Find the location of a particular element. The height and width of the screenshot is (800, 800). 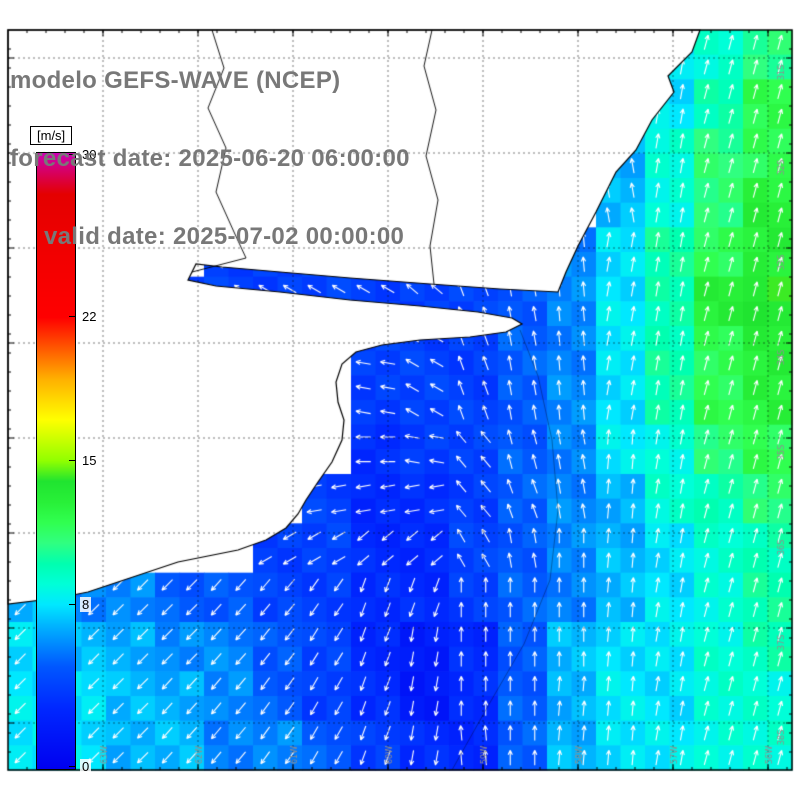

forecast-date-label: forecast date: 2025-06-20 06:00:00 is located at coordinates (210, 158).